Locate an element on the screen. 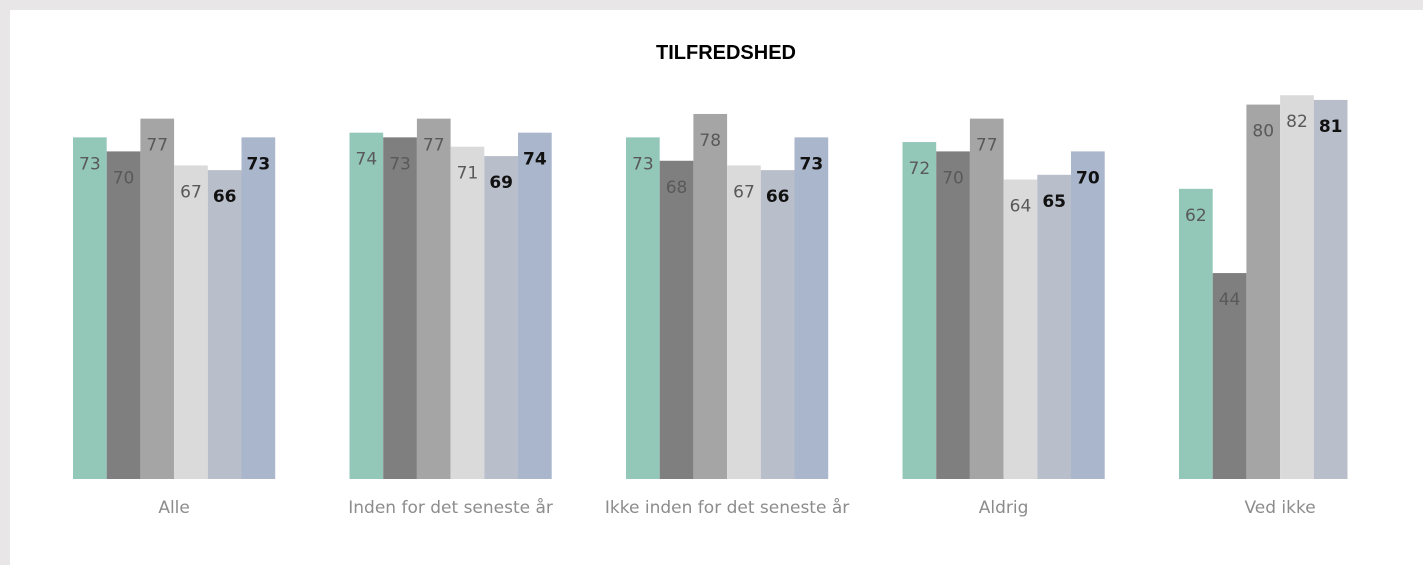 Image resolution: width=1423 pixels, height=565 pixels. value-label: 78 is located at coordinates (710, 141).